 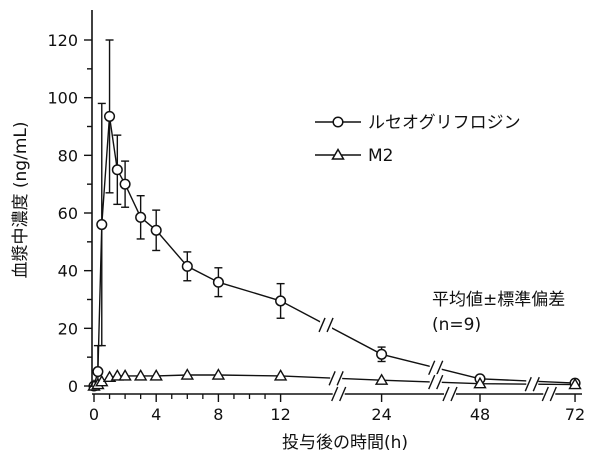 I want to click on legend-marker-circle, so click(x=338, y=122).